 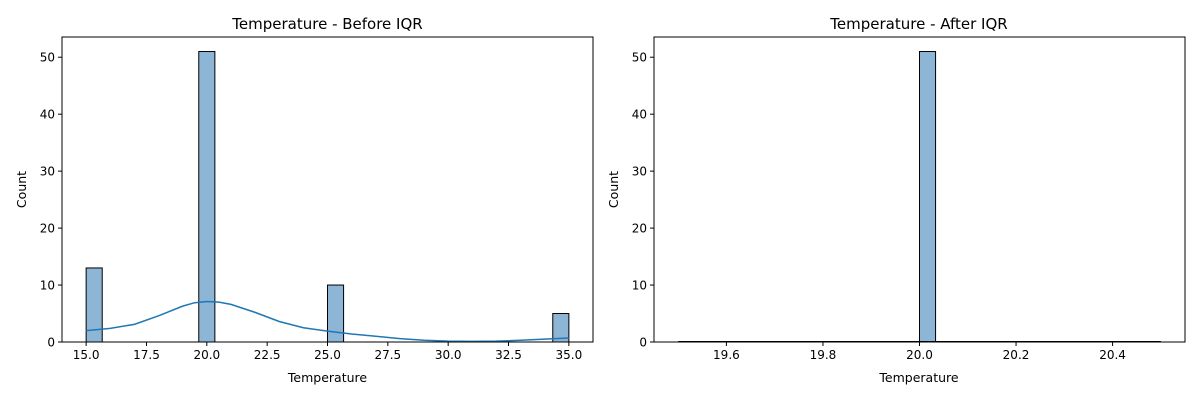 What do you see at coordinates (326, 24) in the screenshot?
I see `chart-title: Temperature - Before IQR` at bounding box center [326, 24].